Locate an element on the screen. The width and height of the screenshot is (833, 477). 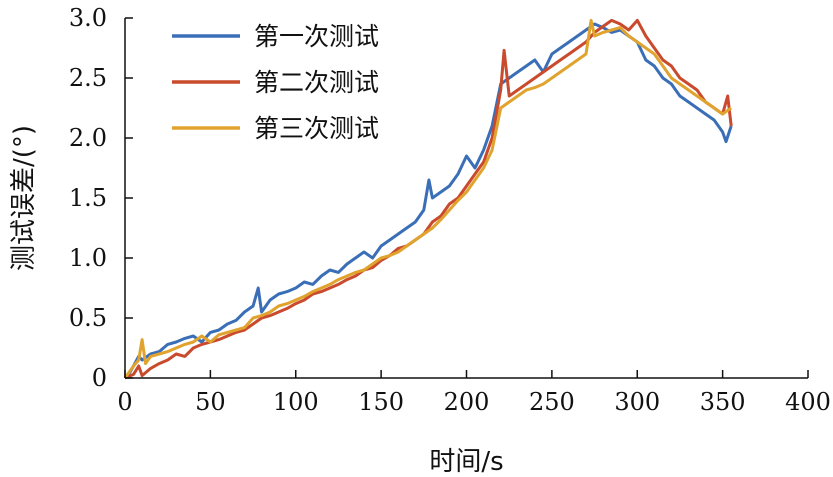
x-tick-label: 0 is located at coordinates (124, 402).